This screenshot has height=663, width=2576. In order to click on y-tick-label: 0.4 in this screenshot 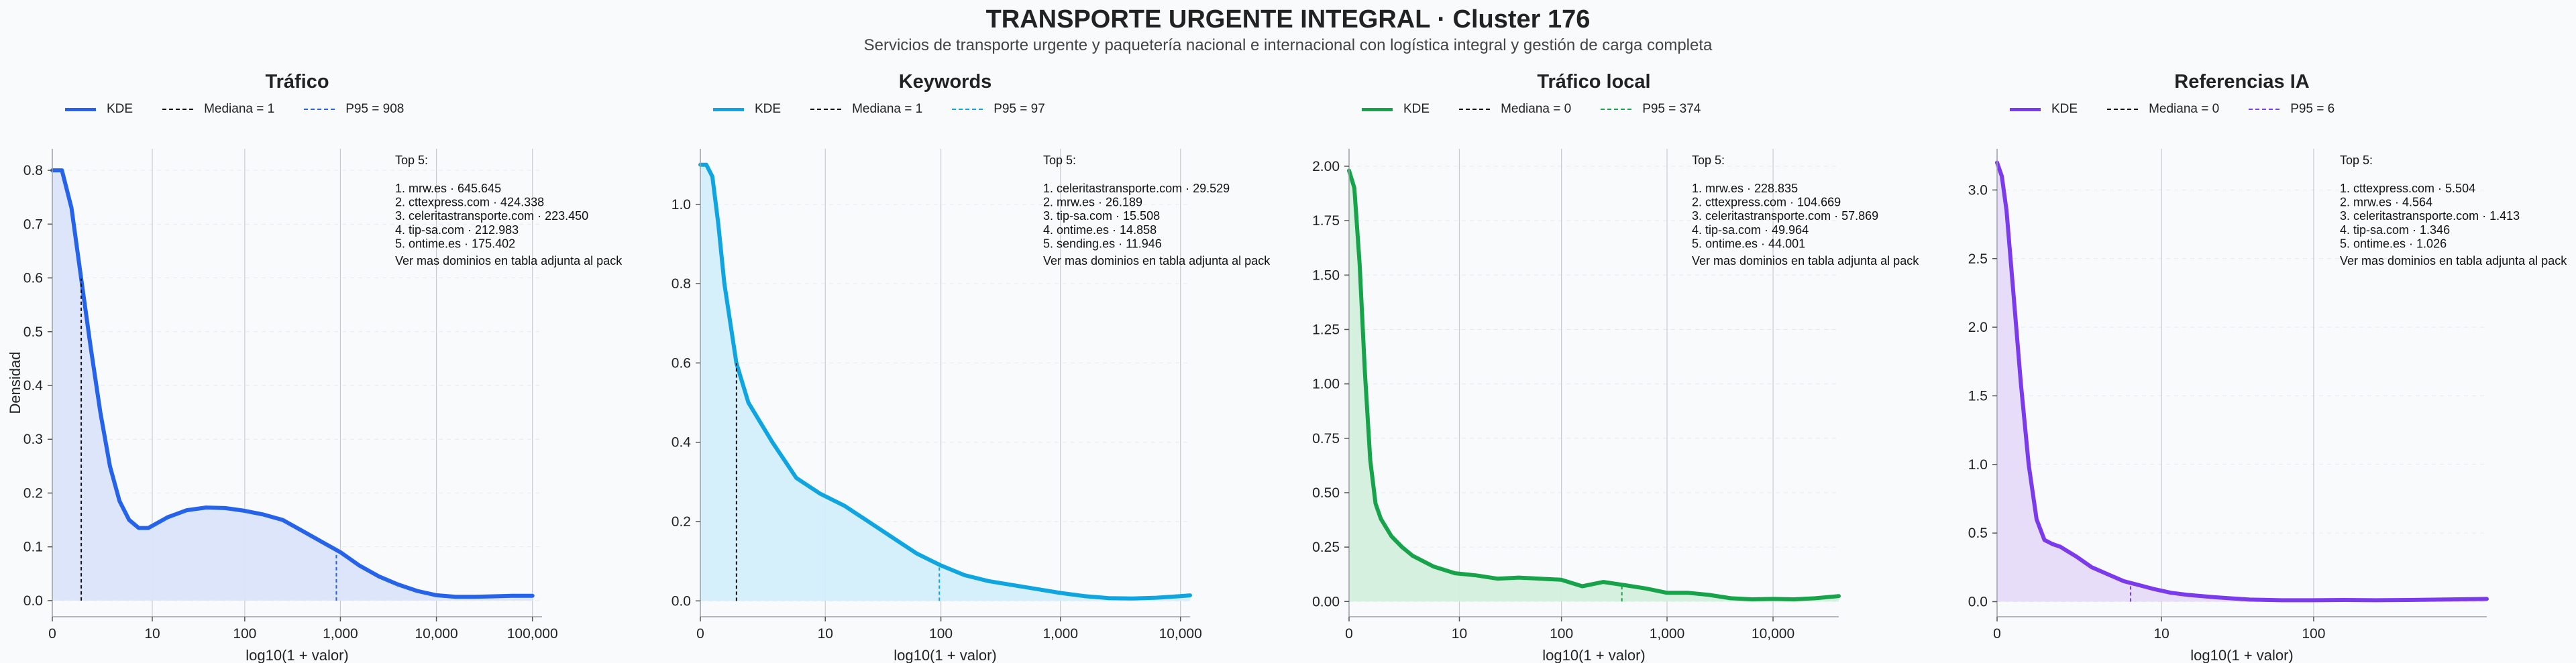, I will do `click(682, 442)`.